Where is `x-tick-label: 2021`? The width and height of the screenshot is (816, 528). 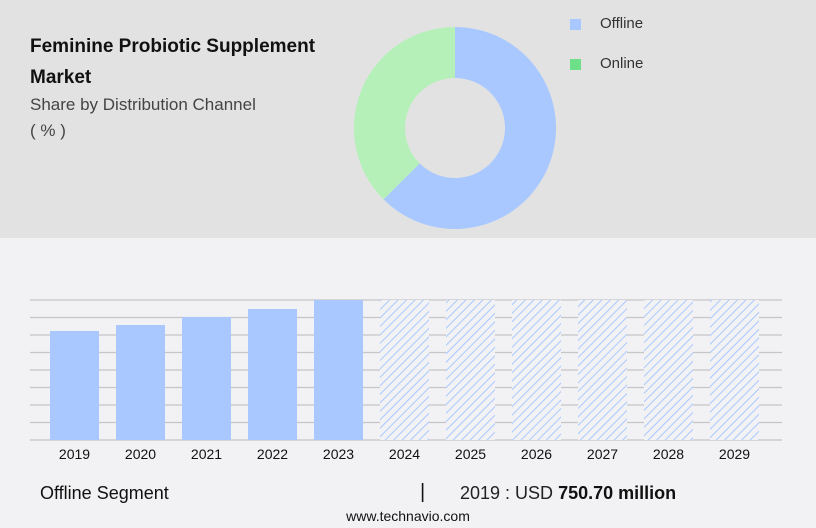
x-tick-label: 2021 is located at coordinates (206, 454).